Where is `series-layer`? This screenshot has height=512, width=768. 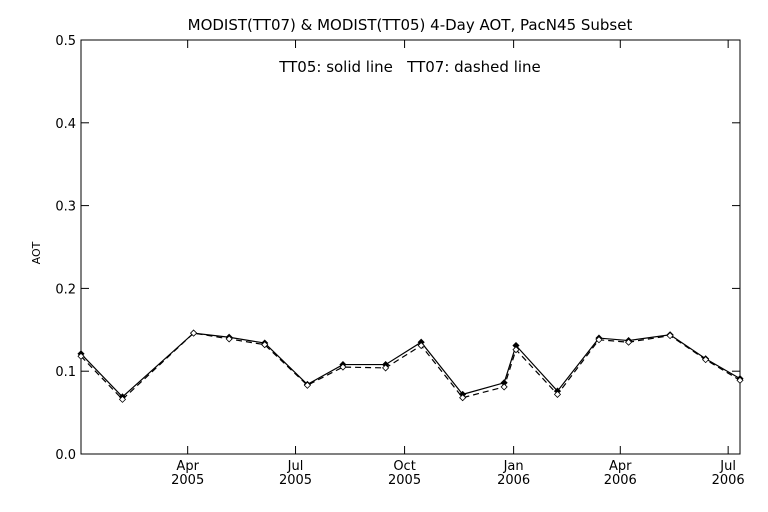
series-layer is located at coordinates (410, 366).